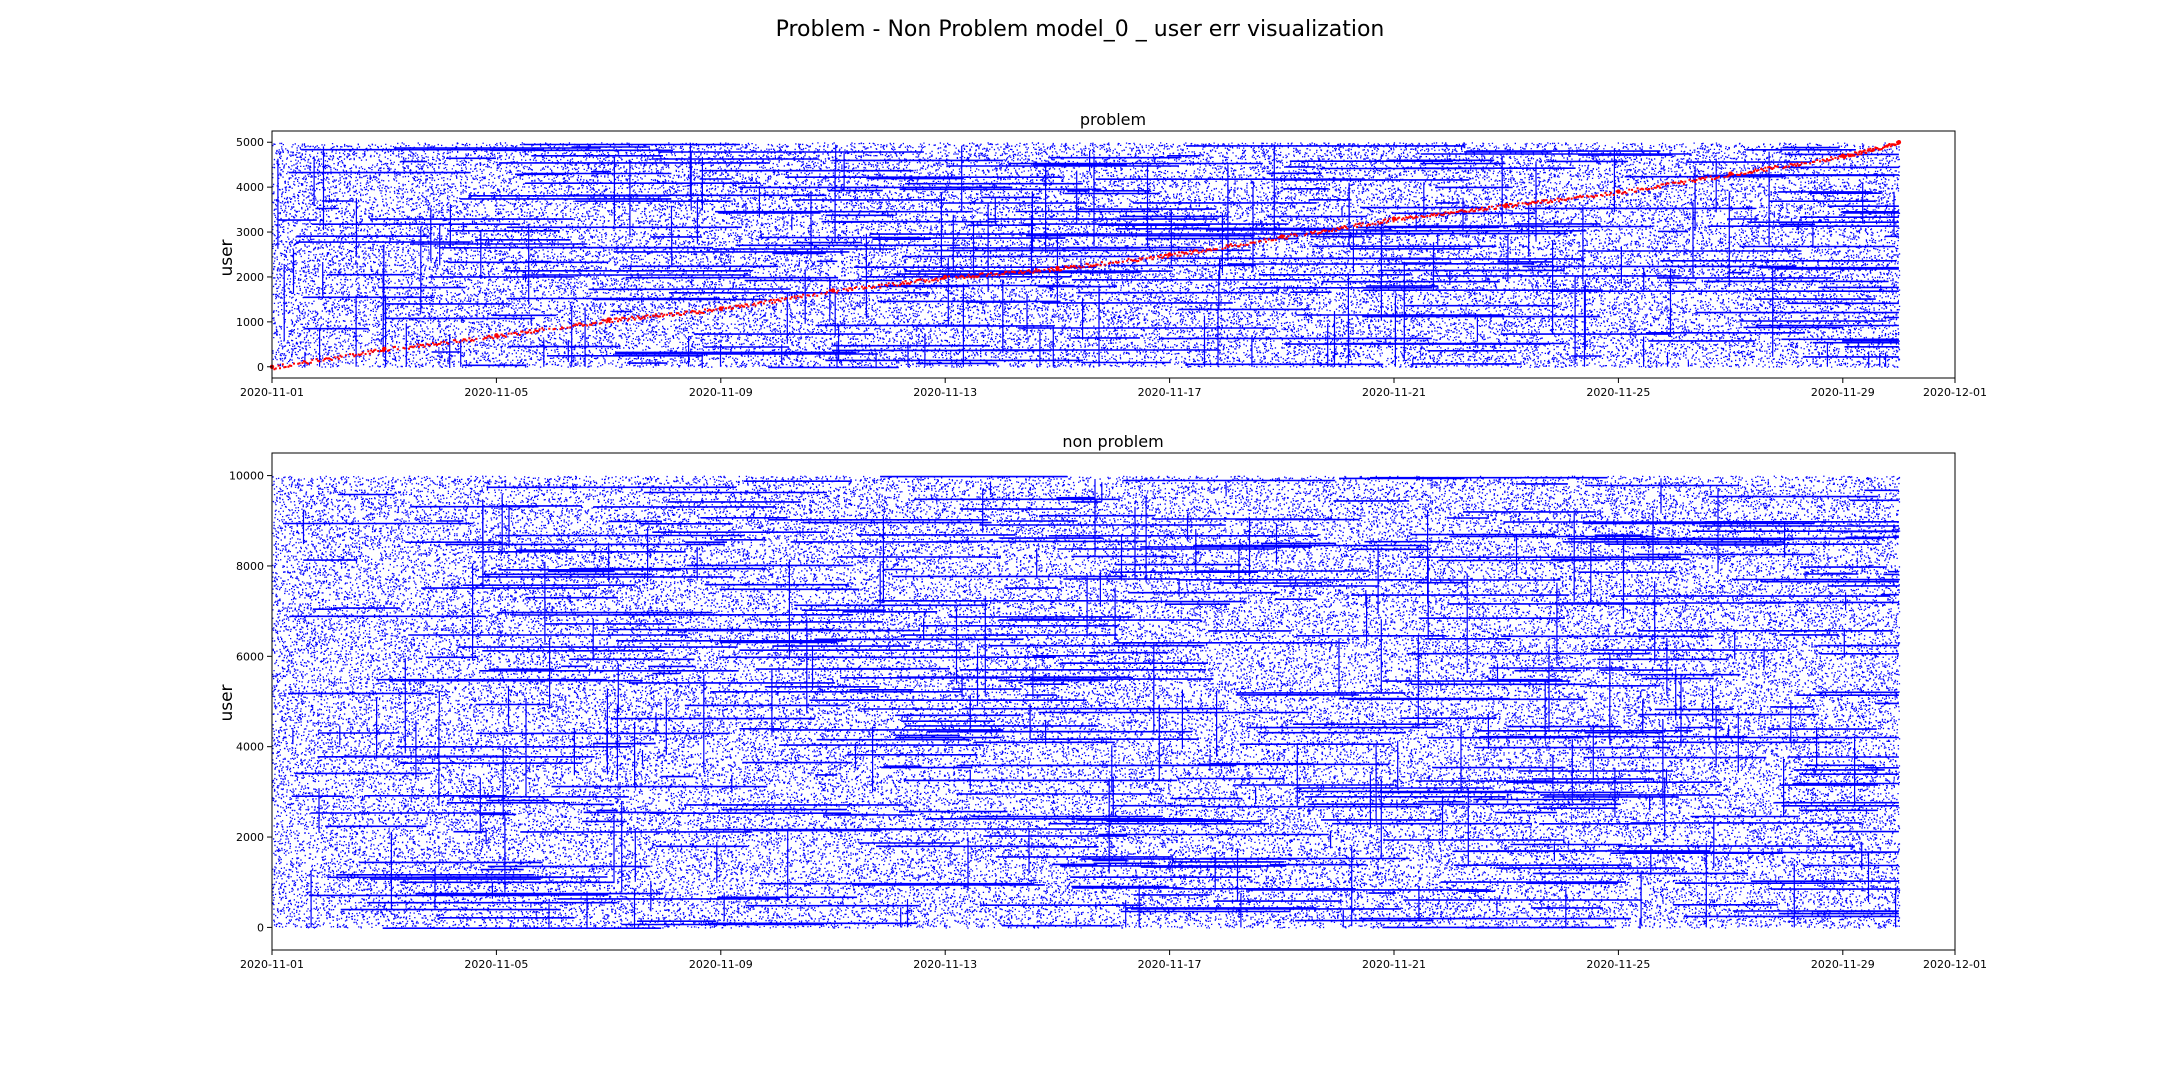 The height and width of the screenshot is (1085, 2160). What do you see at coordinates (227, 702) in the screenshot?
I see `y-axis-label-non-problem: user` at bounding box center [227, 702].